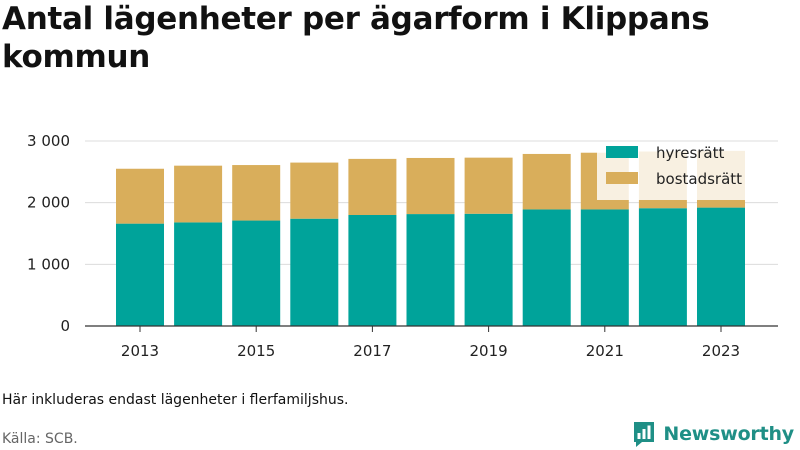 This screenshot has width=800, height=450. Describe the element at coordinates (721, 266) in the screenshot. I see `bar-hyresratt-2023` at that location.